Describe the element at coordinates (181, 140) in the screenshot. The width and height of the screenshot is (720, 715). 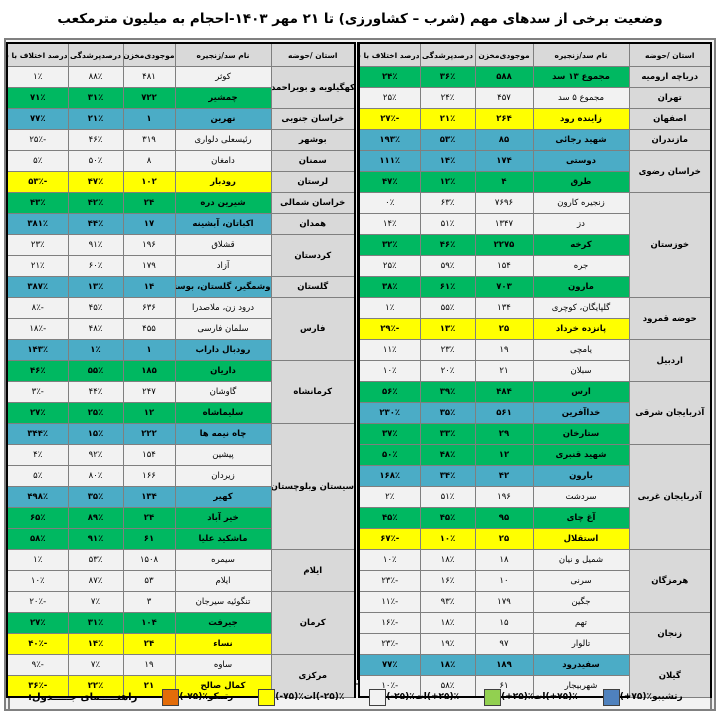
I see `table-row: بوشهر رئیسعلی دلواری ۳۱۹ ۴۶٪ -۲۵٪` at that location.